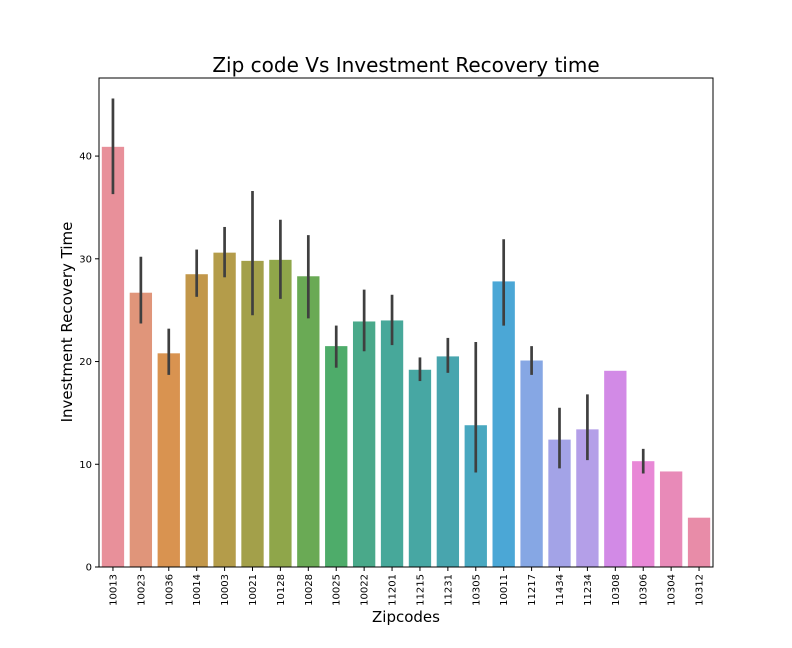 The height and width of the screenshot is (648, 792). What do you see at coordinates (141, 590) in the screenshot?
I see `x-tick-label-10023: 10023` at bounding box center [141, 590].